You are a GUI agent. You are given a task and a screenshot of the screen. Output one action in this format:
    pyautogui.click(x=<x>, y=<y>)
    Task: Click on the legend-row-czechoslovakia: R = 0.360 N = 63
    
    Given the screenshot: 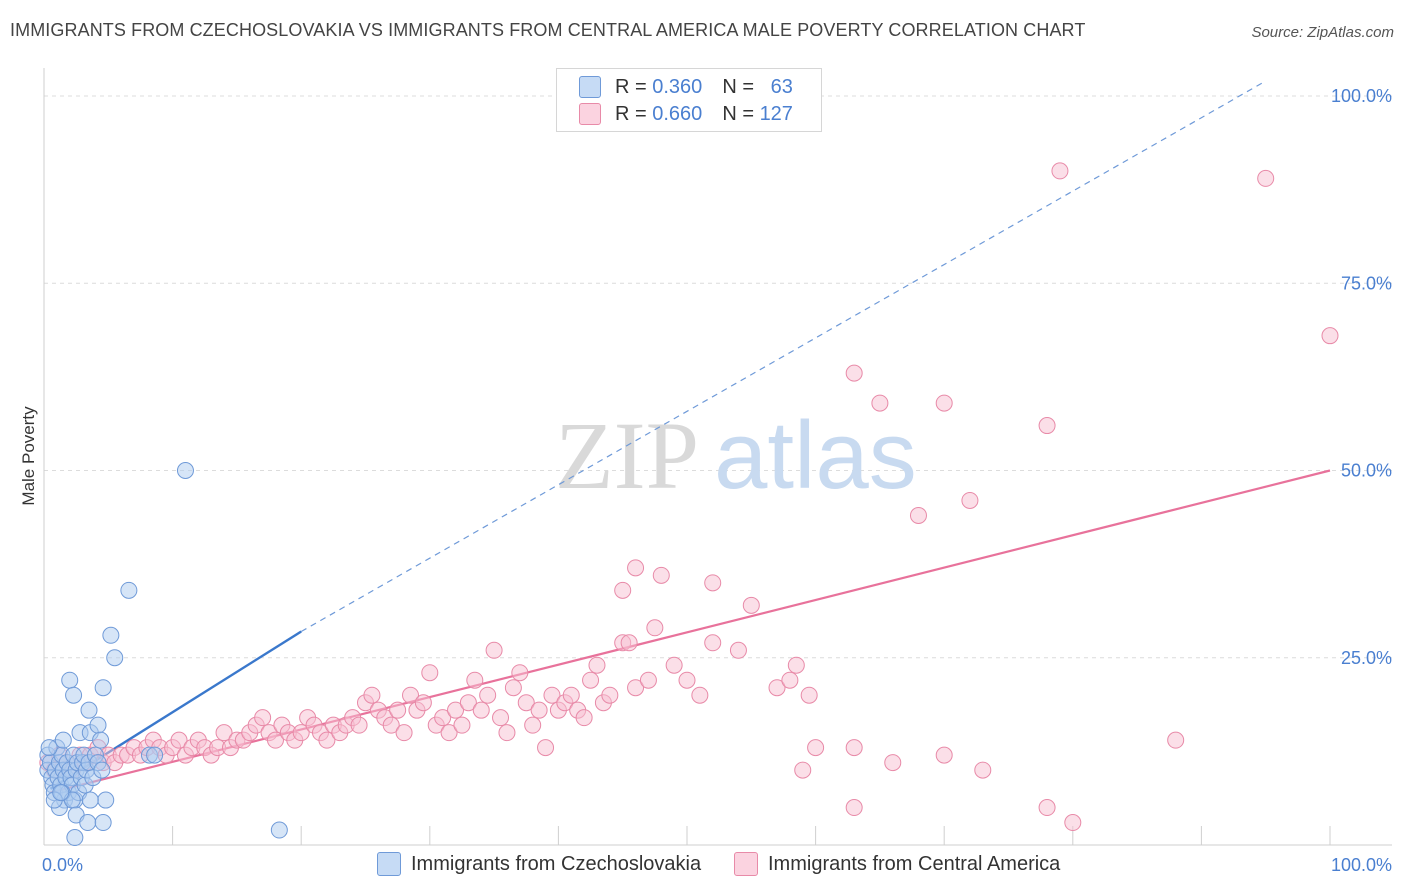 What is the action you would take?
    pyautogui.click(x=686, y=87)
    